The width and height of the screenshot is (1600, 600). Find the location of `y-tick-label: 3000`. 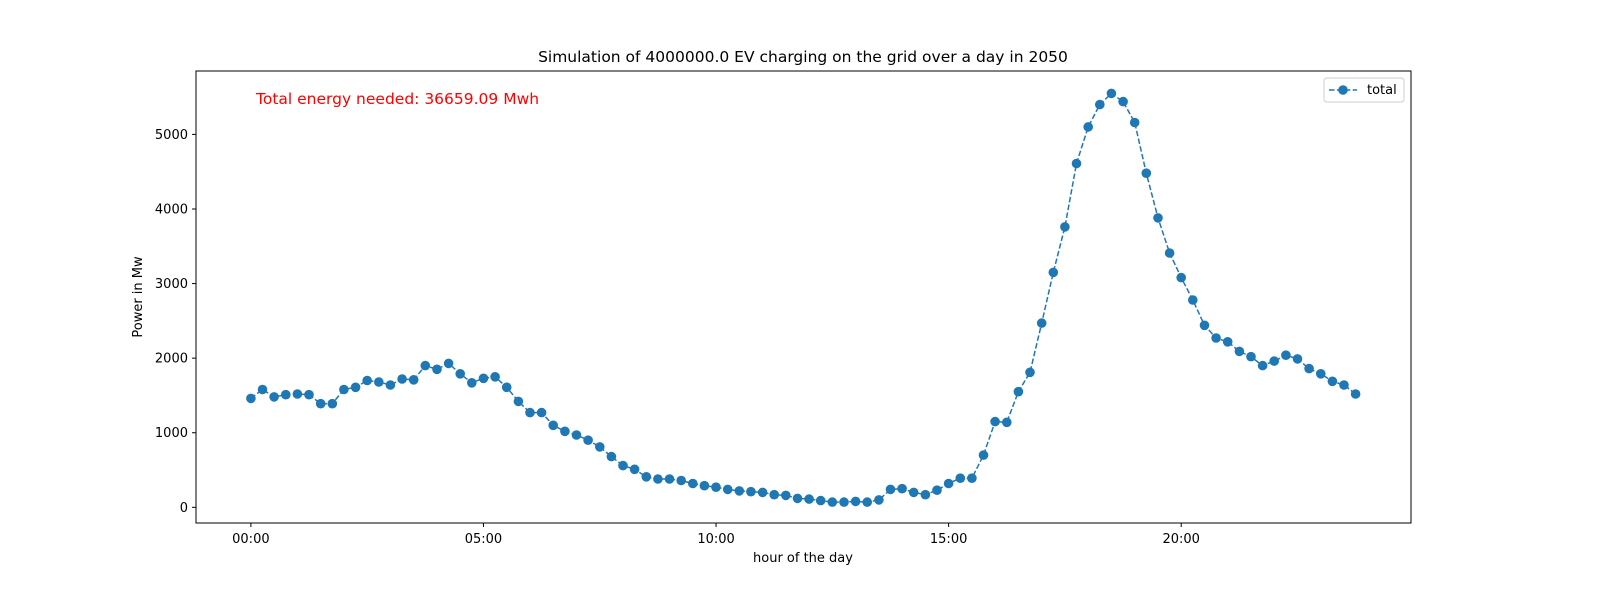

y-tick-label: 3000 is located at coordinates (171, 284).